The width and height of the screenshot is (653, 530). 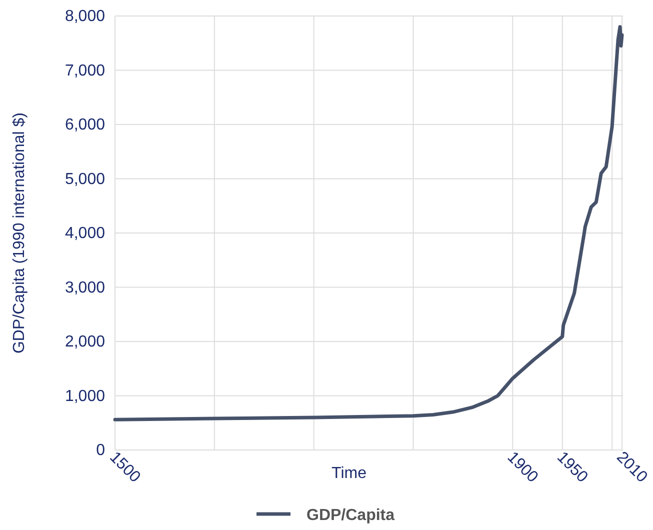 What do you see at coordinates (19, 233) in the screenshot?
I see `y-axis-title: GDP/Capita (1990 international $)` at bounding box center [19, 233].